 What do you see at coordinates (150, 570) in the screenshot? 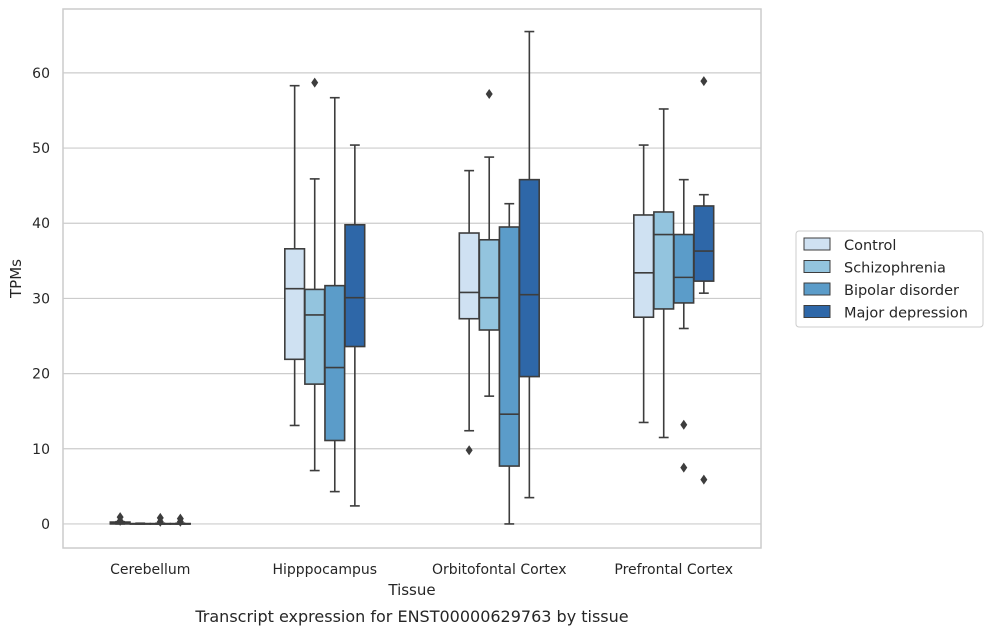
I see `x-tick-label: Cerebellum` at bounding box center [150, 570].